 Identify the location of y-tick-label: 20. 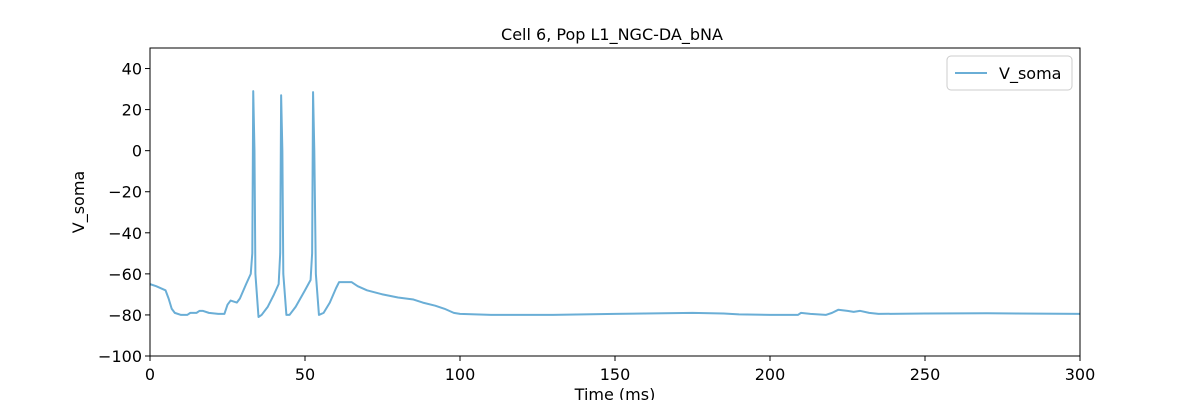
(132, 110).